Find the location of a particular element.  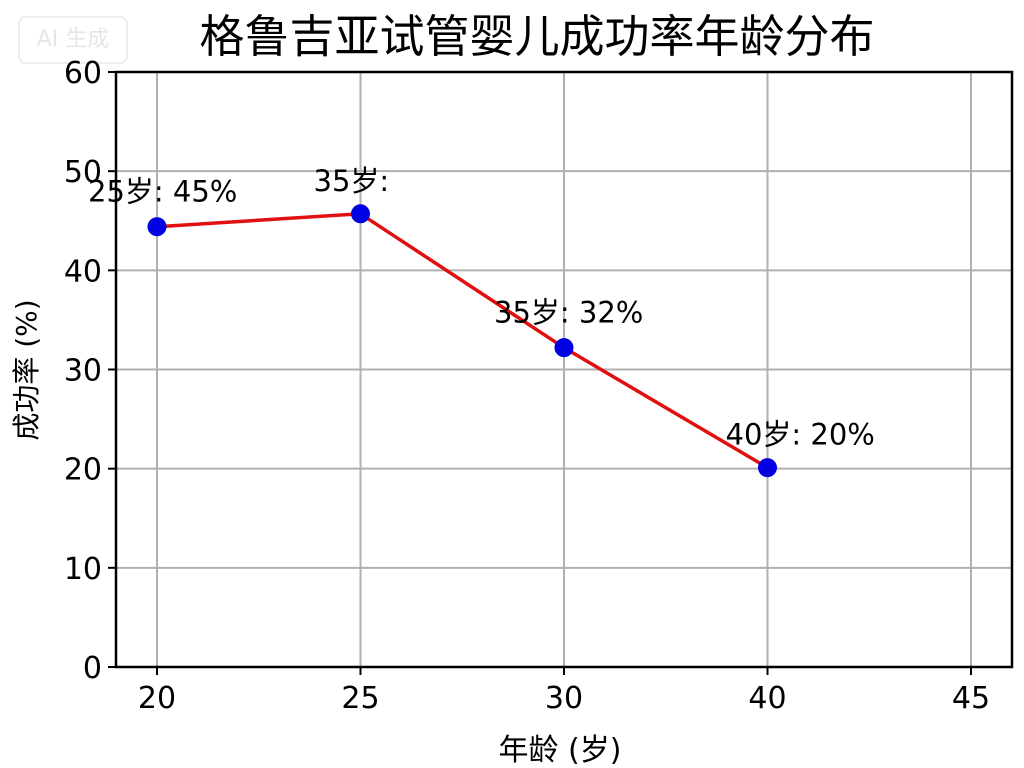

x-tick-label: 30 is located at coordinates (564, 698).